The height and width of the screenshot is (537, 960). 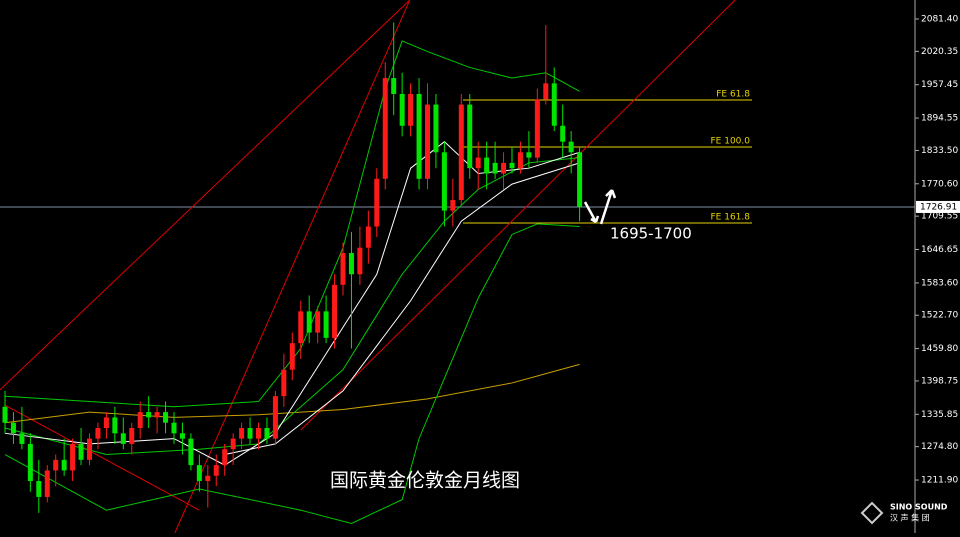 What do you see at coordinates (939, 217) in the screenshot?
I see `y-tick-label: 1709.55` at bounding box center [939, 217].